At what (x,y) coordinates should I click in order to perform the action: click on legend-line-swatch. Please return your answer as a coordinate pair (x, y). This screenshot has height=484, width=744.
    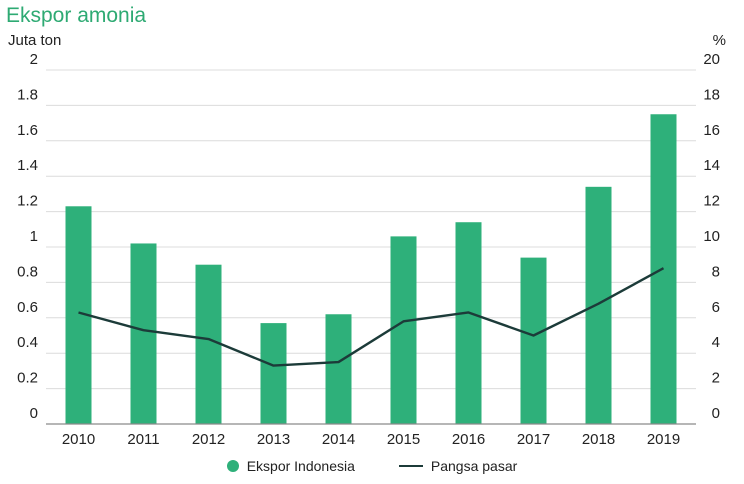
    Looking at the image, I should click on (410, 466).